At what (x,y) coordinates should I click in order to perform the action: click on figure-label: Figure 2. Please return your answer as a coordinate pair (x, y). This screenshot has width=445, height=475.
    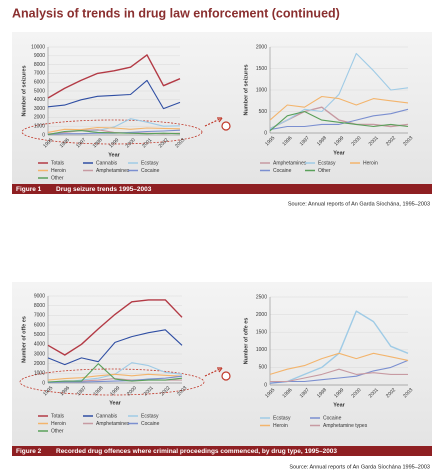
    Looking at the image, I should click on (29, 451).